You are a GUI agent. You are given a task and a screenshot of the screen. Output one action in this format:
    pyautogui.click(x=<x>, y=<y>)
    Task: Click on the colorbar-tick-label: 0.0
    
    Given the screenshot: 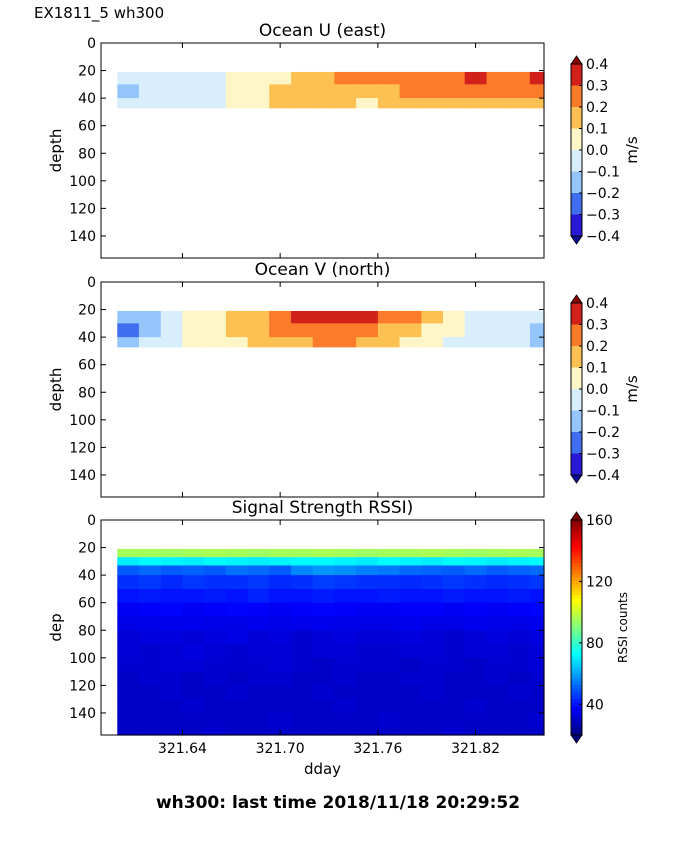 What is the action you would take?
    pyautogui.click(x=597, y=390)
    